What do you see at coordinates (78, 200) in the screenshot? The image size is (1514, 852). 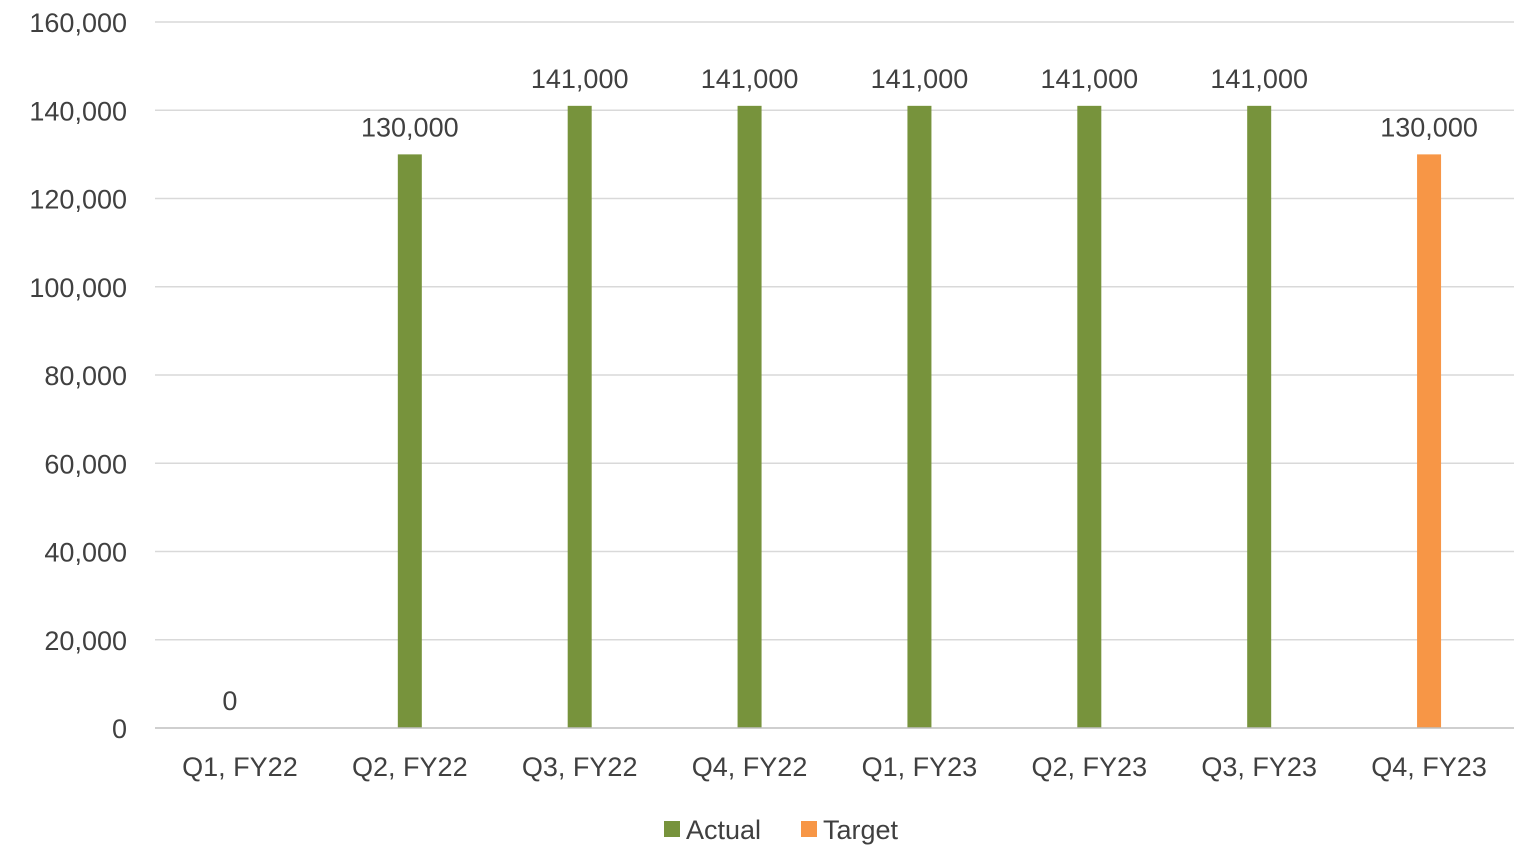 I see `y-tick-label: 120,000` at bounding box center [78, 200].